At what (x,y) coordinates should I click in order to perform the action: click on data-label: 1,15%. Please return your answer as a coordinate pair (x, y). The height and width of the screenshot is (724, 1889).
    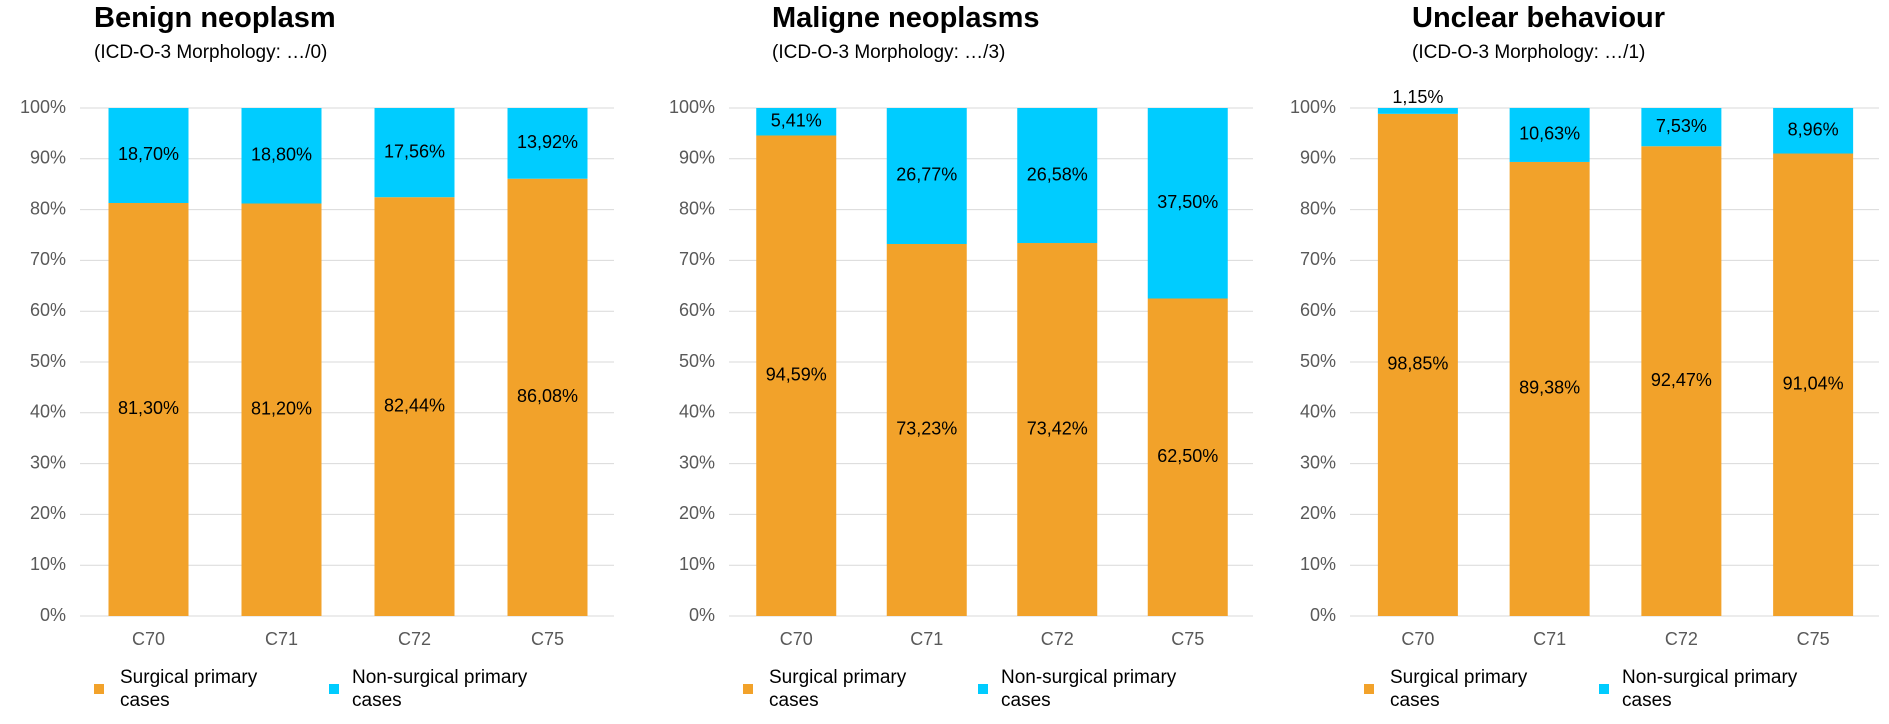
    Looking at the image, I should click on (1417, 97).